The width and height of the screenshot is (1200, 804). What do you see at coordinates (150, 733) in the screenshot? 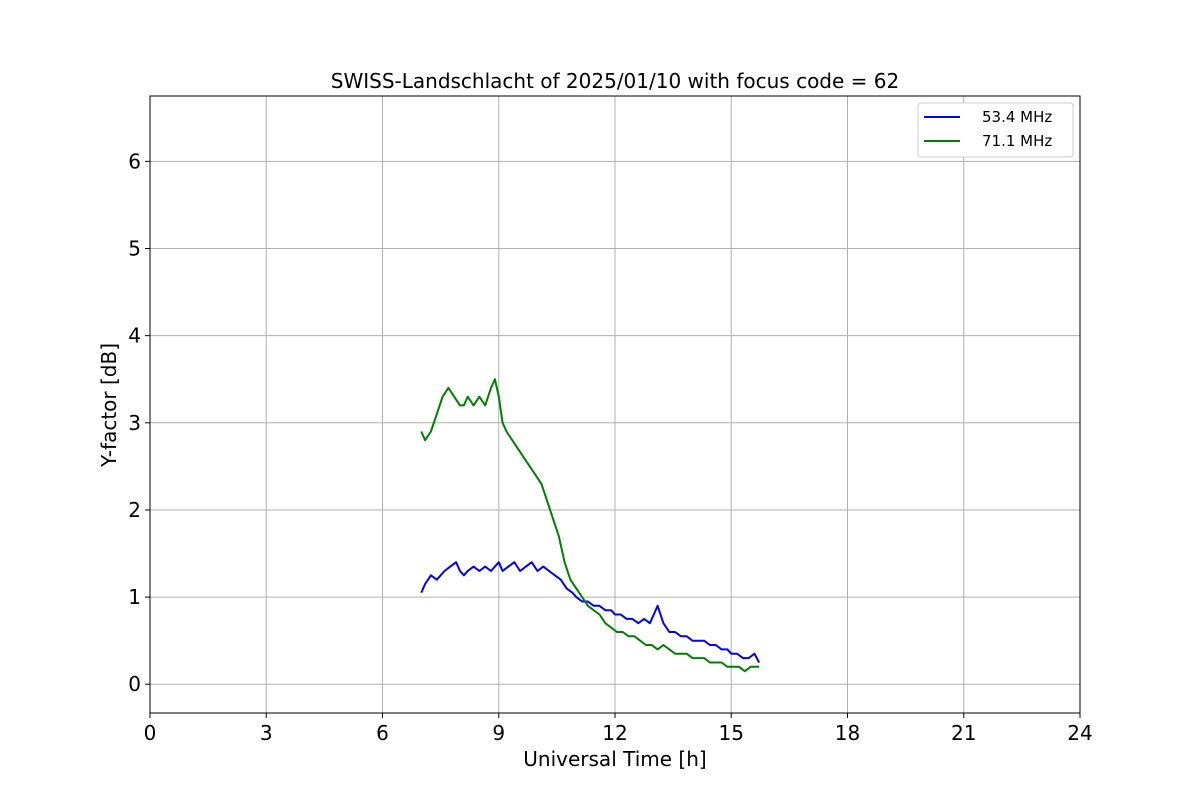
I see `x-tick-label: 0` at bounding box center [150, 733].